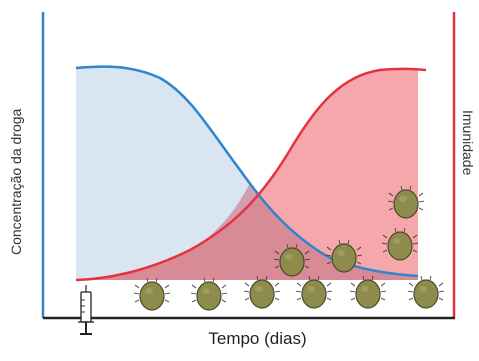 The height and width of the screenshot is (361, 479). Describe the element at coordinates (468, 143) in the screenshot. I see `y-axis-right-label: Imunidade` at that location.